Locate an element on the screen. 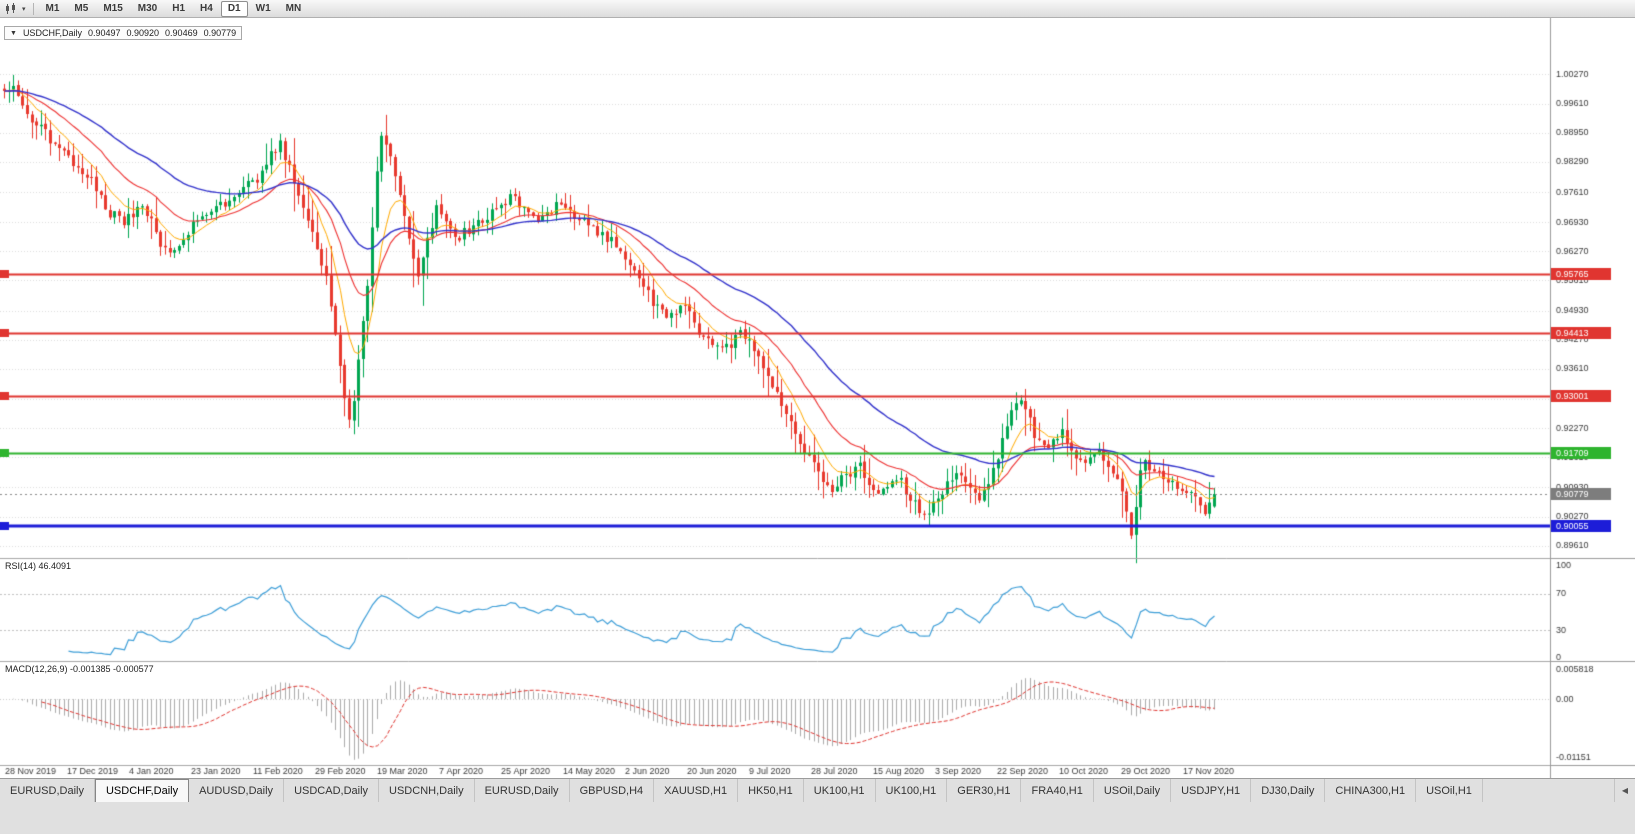 The width and height of the screenshot is (1635, 834). timeframe-toolbar: ▾ M1 M5 M15 M30 H1 H4 D1 W1 MN is located at coordinates (817, 9).